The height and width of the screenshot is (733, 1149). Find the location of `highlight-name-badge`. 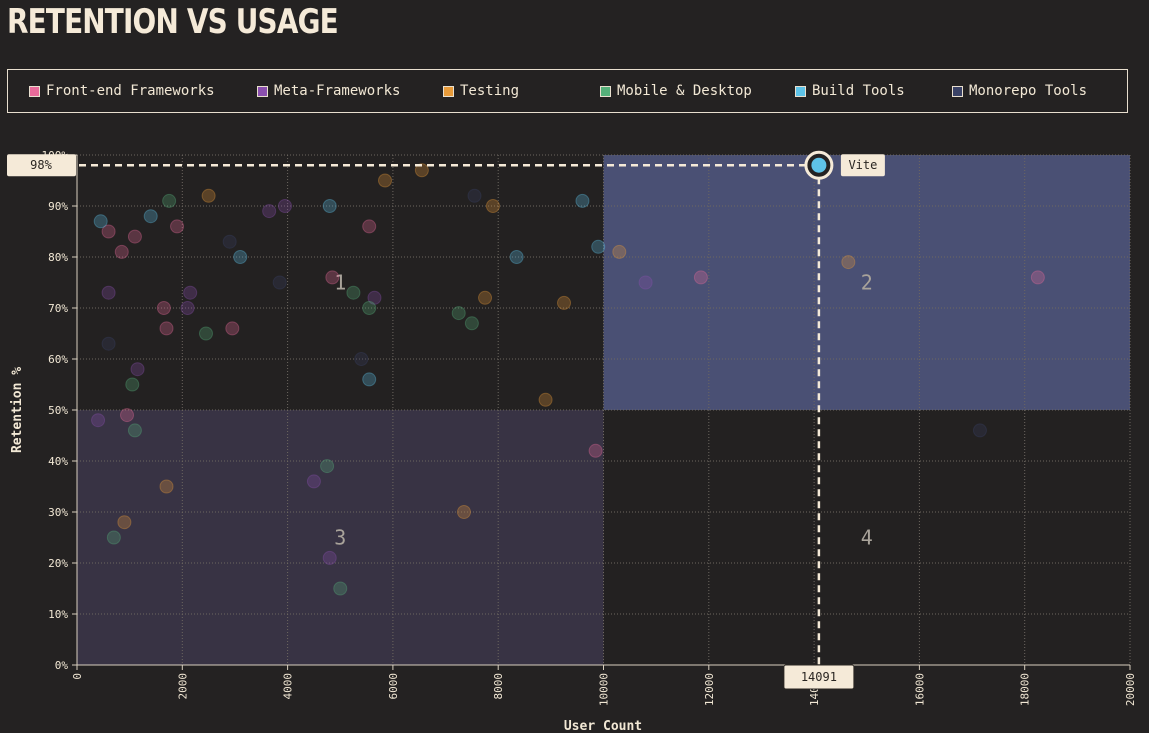

highlight-name-badge is located at coordinates (862, 165).